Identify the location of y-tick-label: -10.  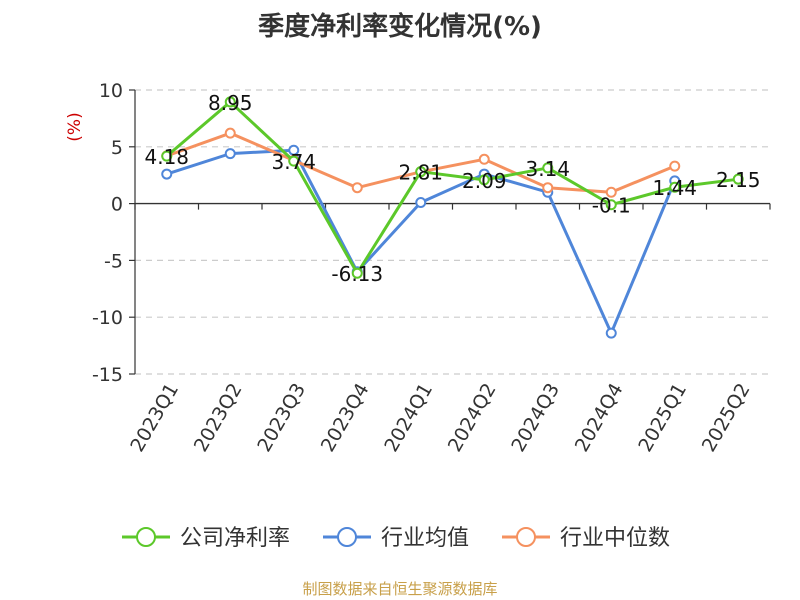
(107, 318).